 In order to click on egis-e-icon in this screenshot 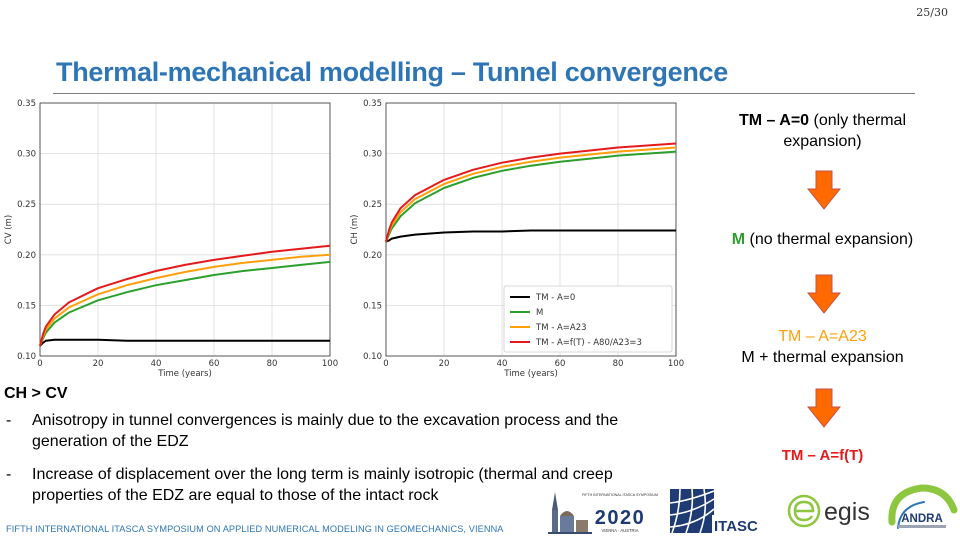, I will do `click(804, 511)`.